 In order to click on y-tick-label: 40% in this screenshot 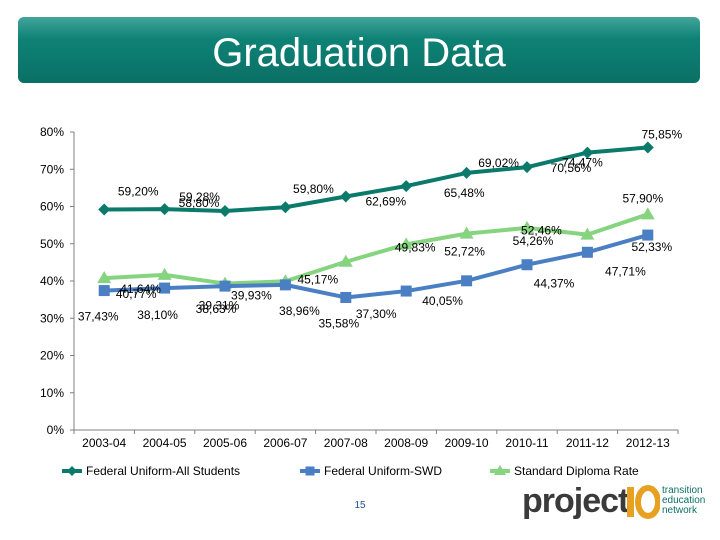, I will do `click(52, 281)`.